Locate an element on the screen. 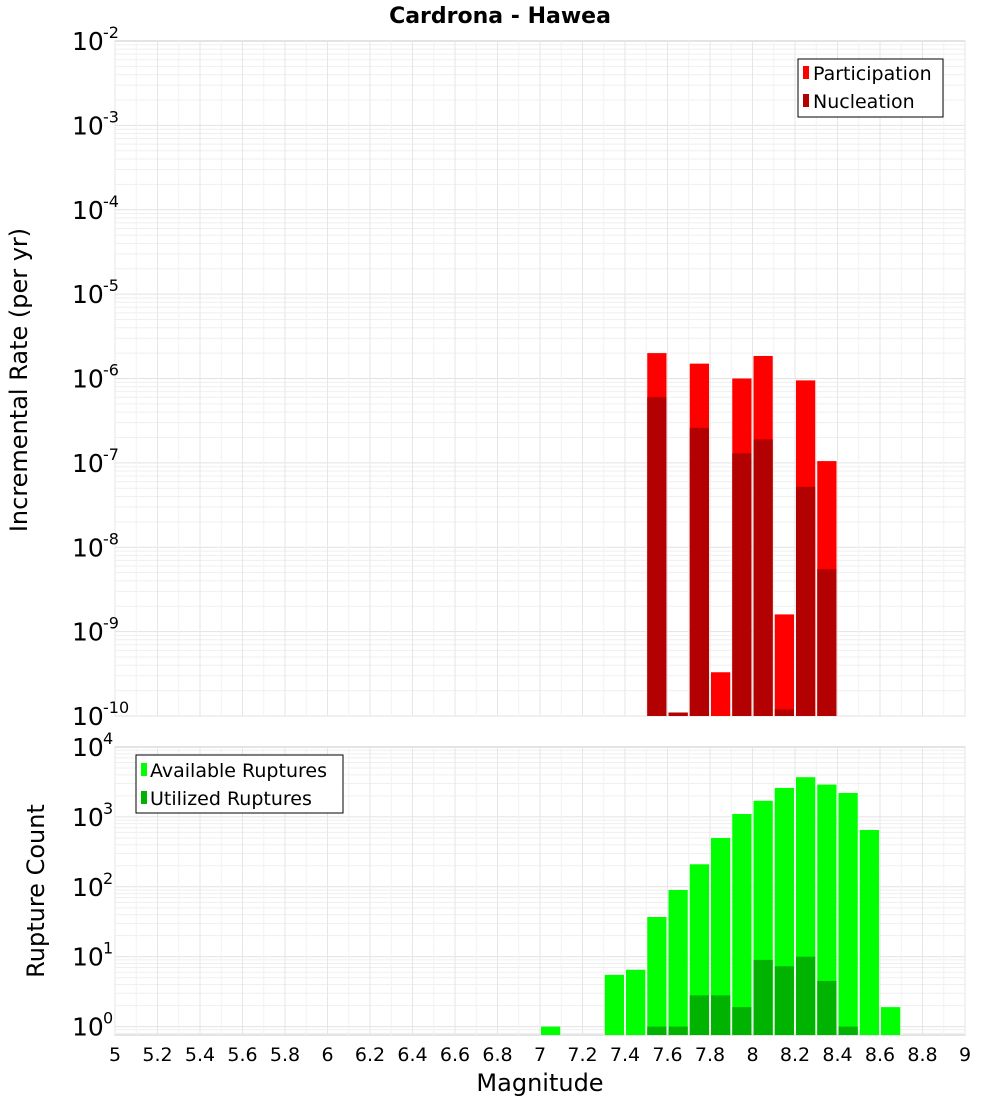 This screenshot has width=1000, height=1100. legend-label-nucleation: Nucleation is located at coordinates (864, 102).